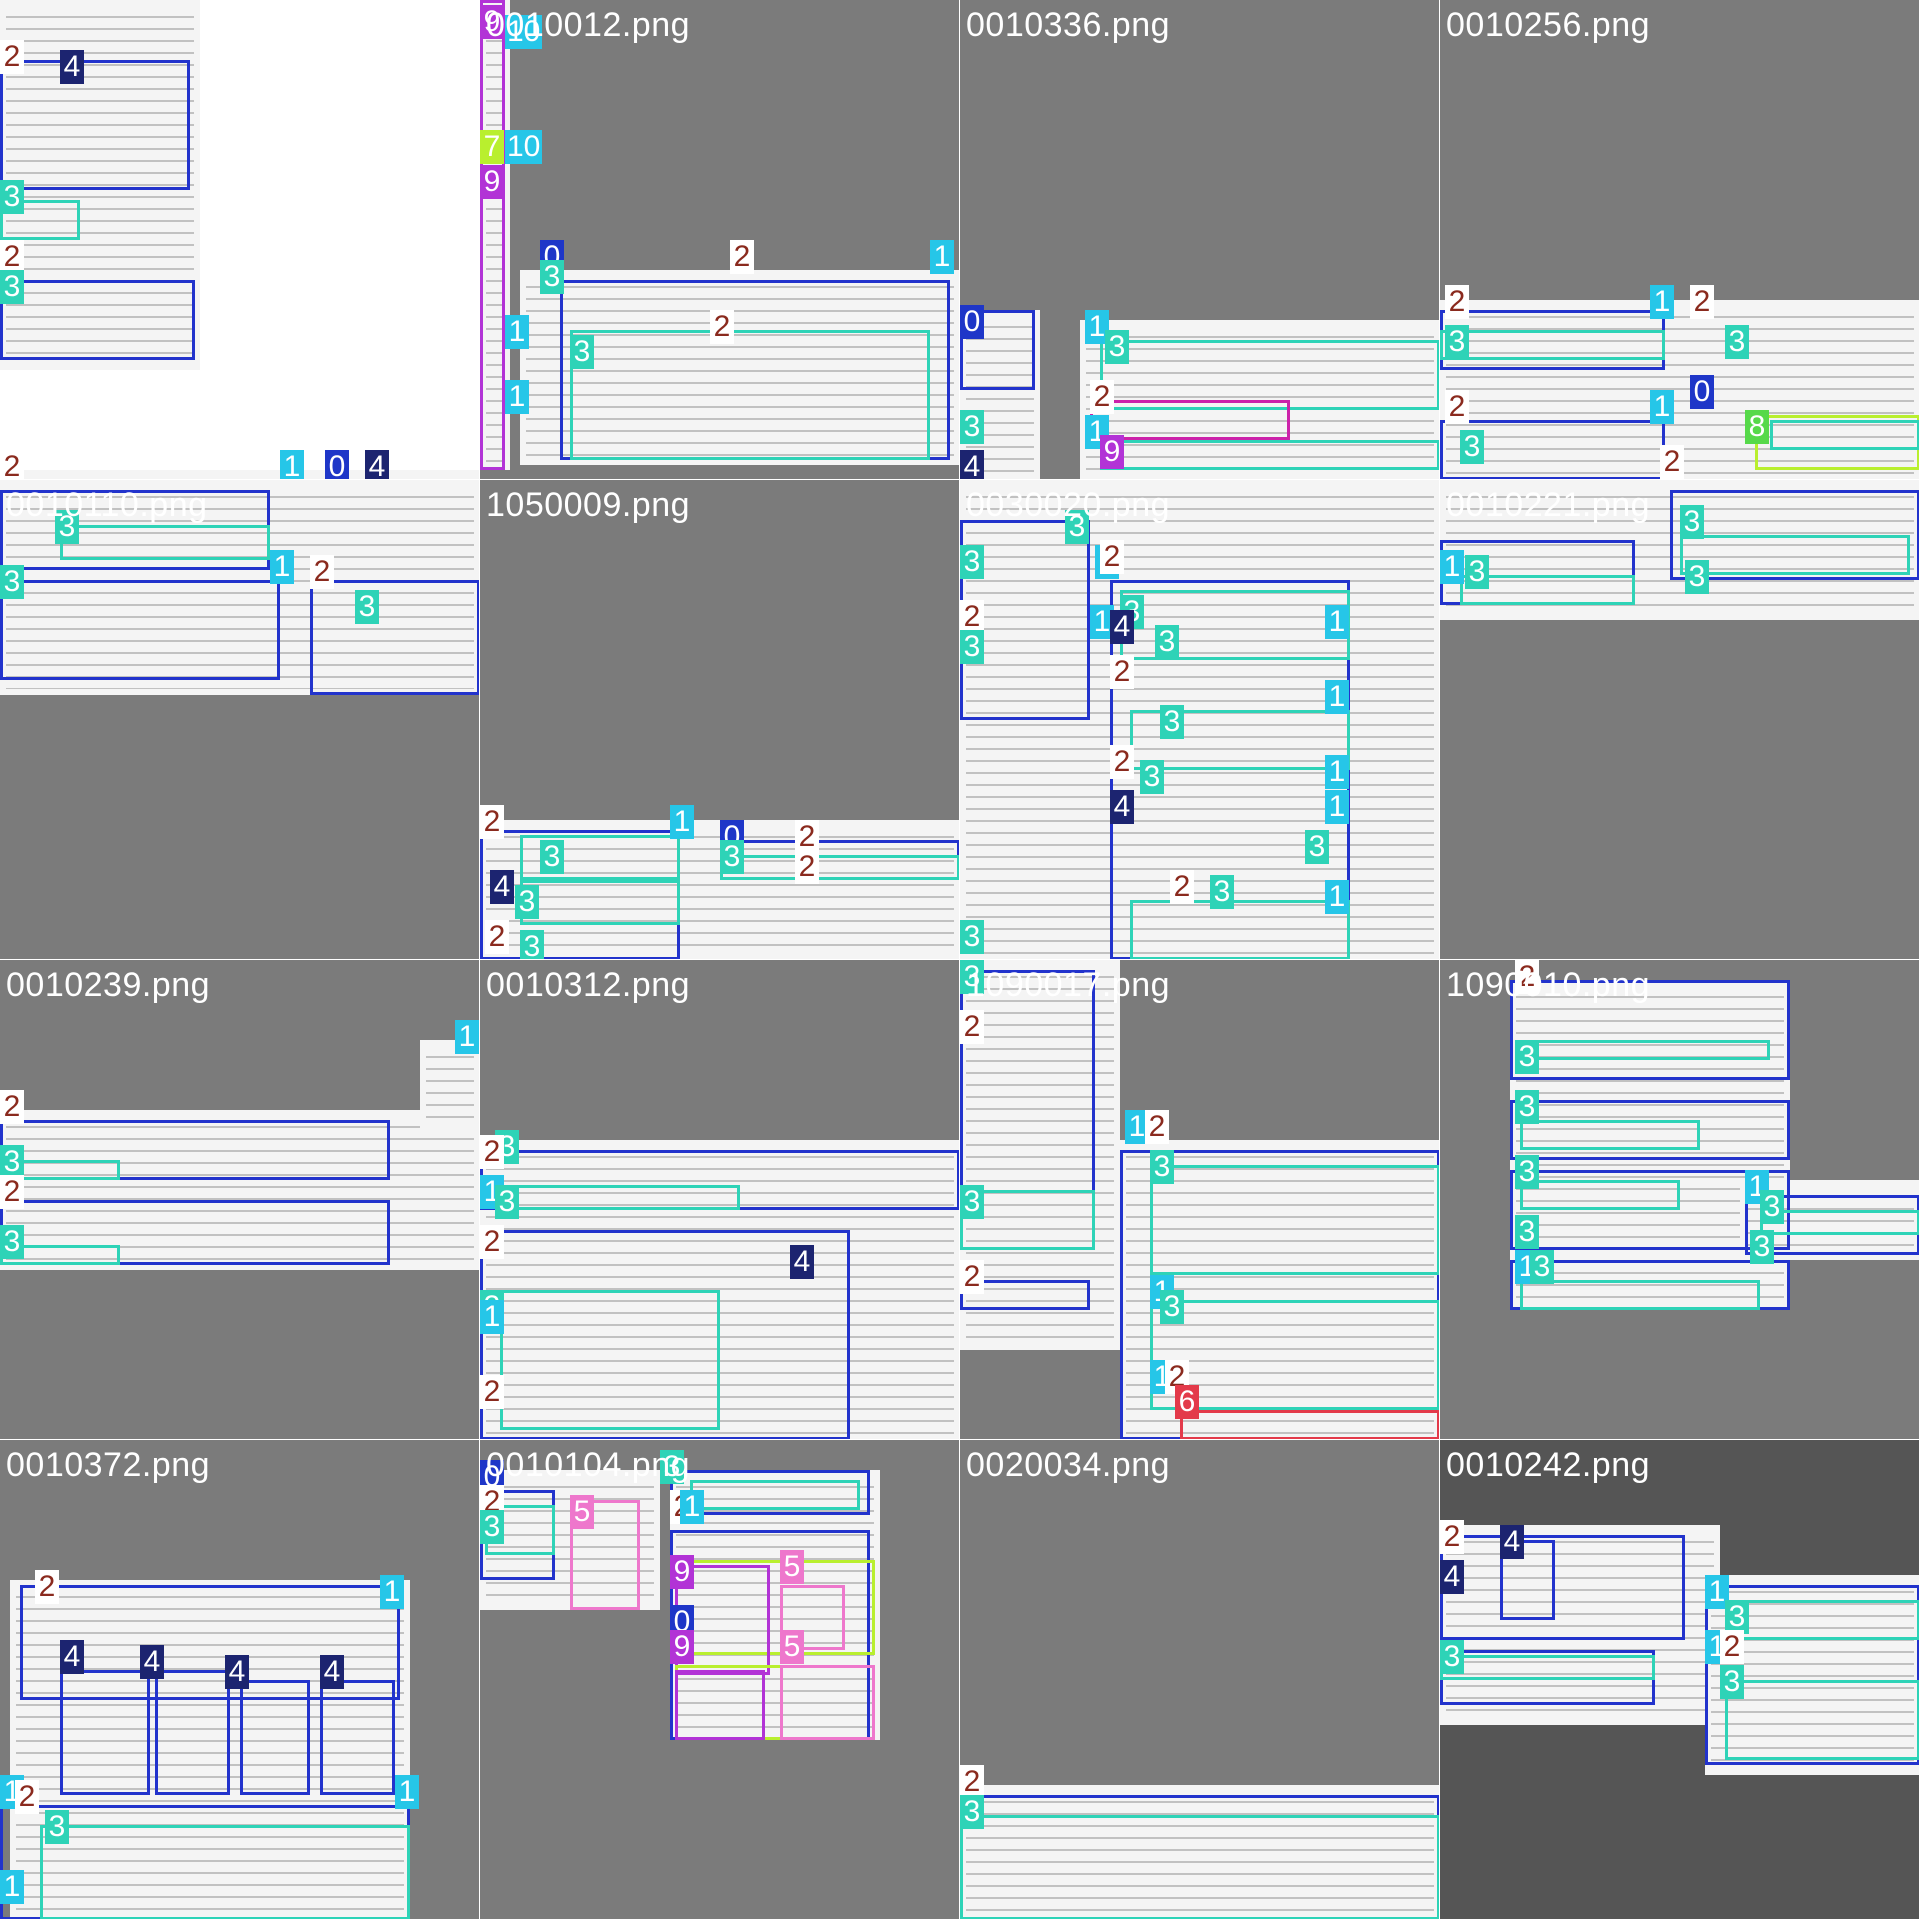  What do you see at coordinates (1680, 240) in the screenshot?
I see `mosaic-tile: 2 1 3 2 1 3 2 3 0 8 2 0010256.png` at bounding box center [1680, 240].